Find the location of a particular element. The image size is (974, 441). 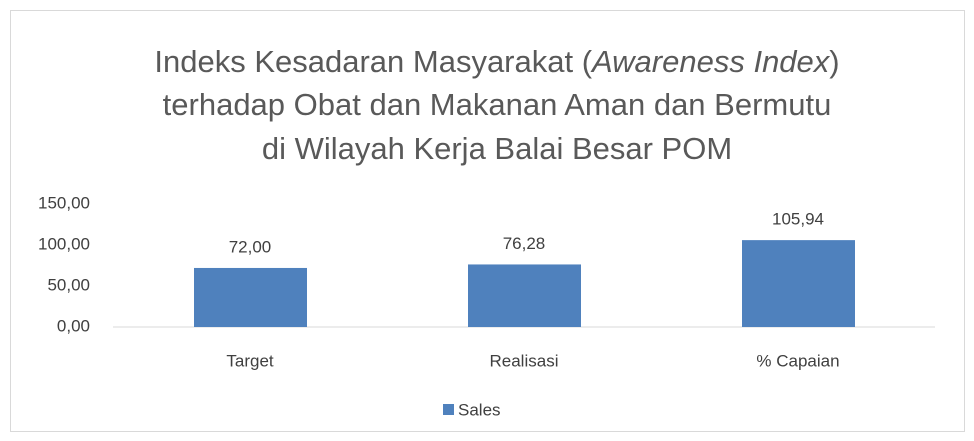

y-tick-label: 0,00 is located at coordinates (73, 325).